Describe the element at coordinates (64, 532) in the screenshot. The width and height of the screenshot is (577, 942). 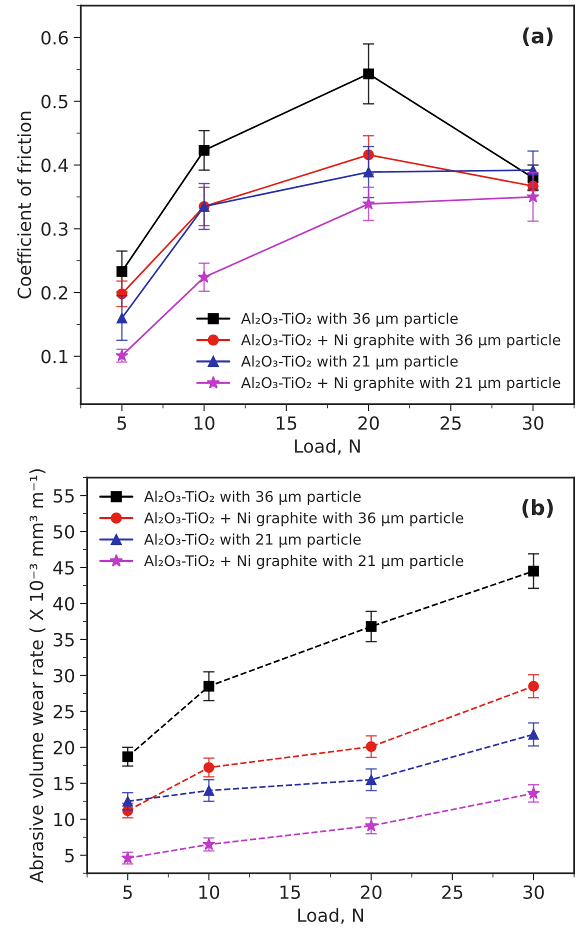
I see `y-tick-label: 50` at that location.